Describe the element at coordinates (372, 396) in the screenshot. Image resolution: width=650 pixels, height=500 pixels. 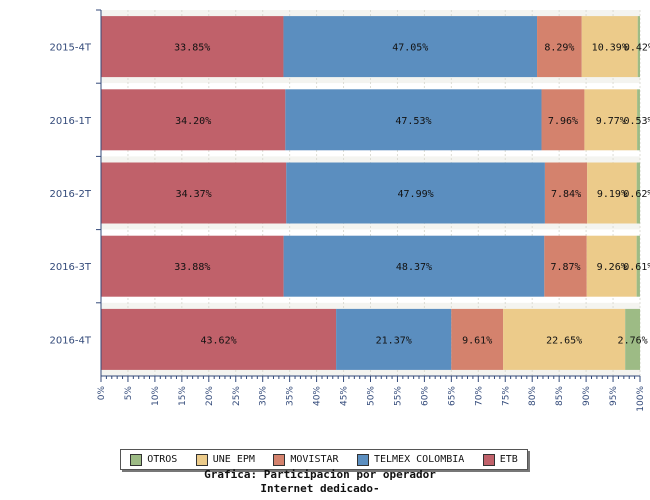
I see `x-tick-label: 50%` at that location.